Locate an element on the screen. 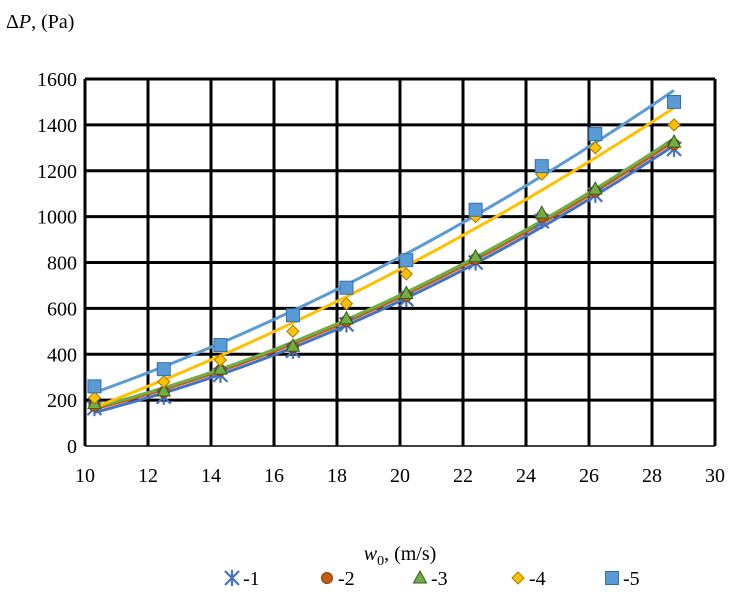 This screenshot has width=734, height=599. y-axis-unit: , (Pa) is located at coordinates (52, 22).